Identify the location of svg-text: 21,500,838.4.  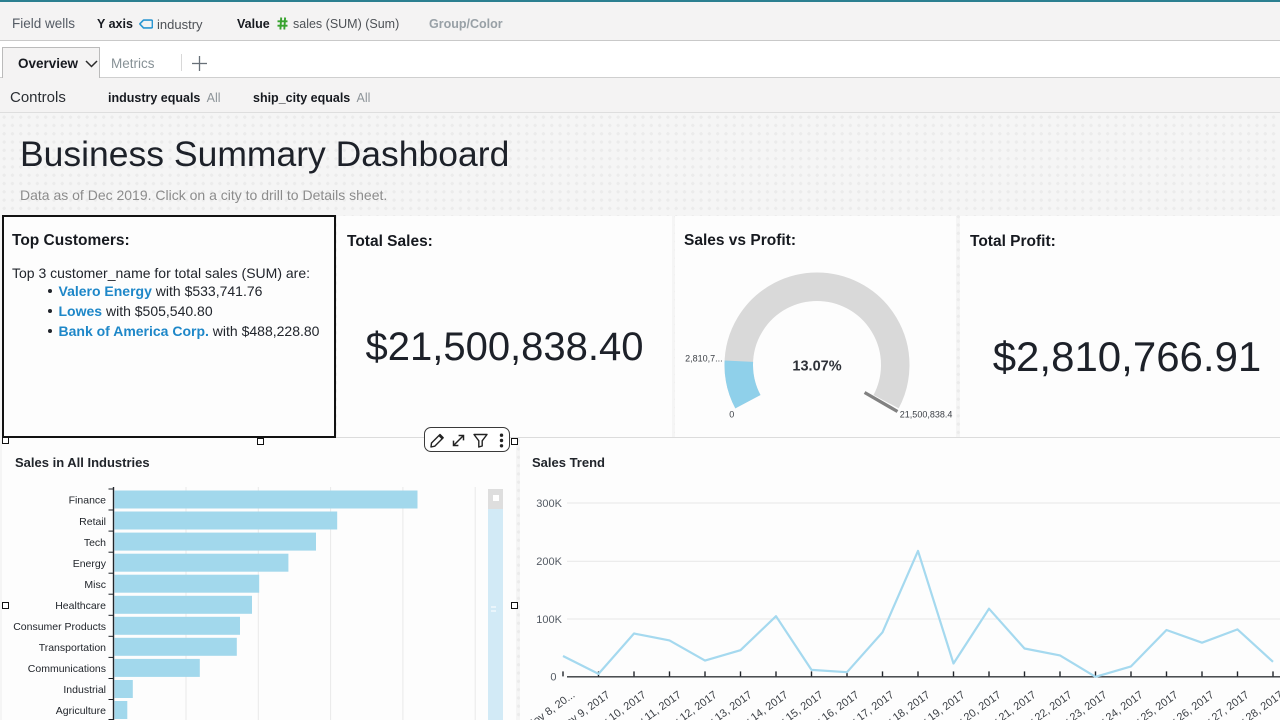
(926, 415).